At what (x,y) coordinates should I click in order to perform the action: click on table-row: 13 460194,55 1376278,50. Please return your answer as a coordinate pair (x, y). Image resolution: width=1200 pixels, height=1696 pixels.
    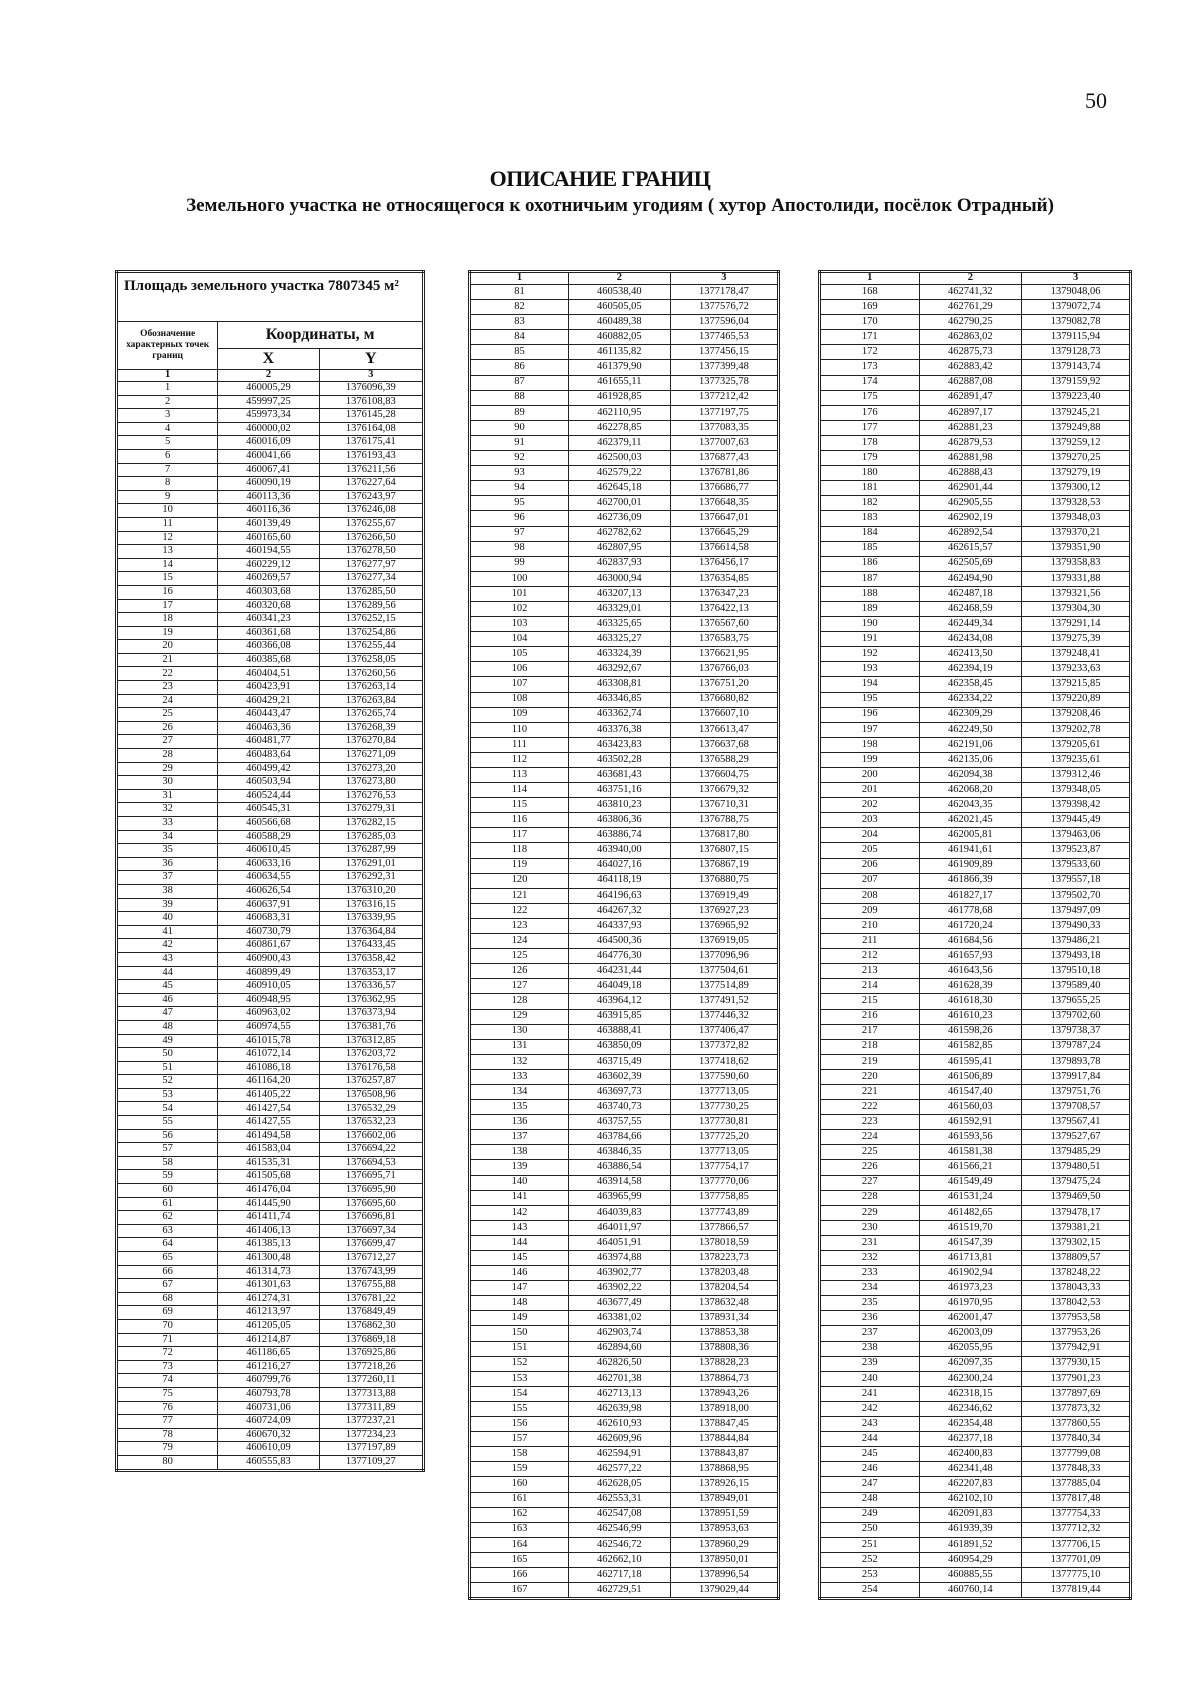
    Looking at the image, I should click on (270, 551).